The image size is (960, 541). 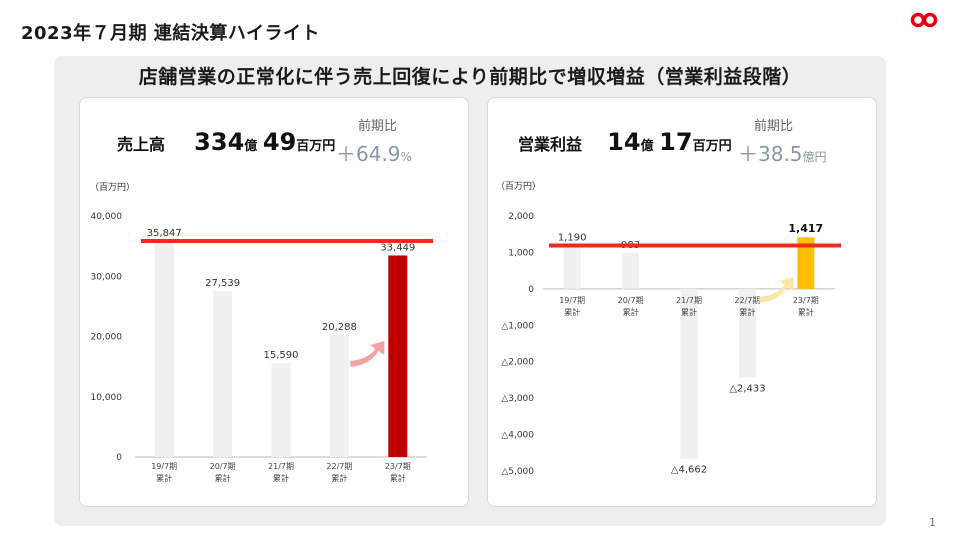 What do you see at coordinates (171, 33) in the screenshot?
I see `page-title: 2023年７月期 連結決算ハイライト` at bounding box center [171, 33].